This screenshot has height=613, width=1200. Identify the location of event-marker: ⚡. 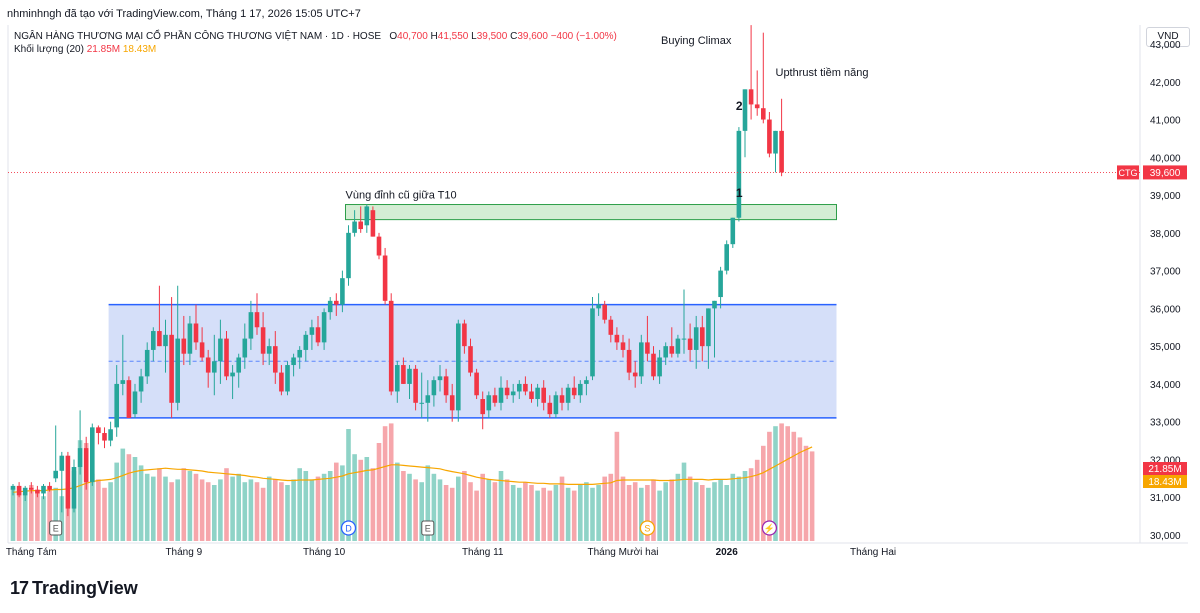
(769, 528).